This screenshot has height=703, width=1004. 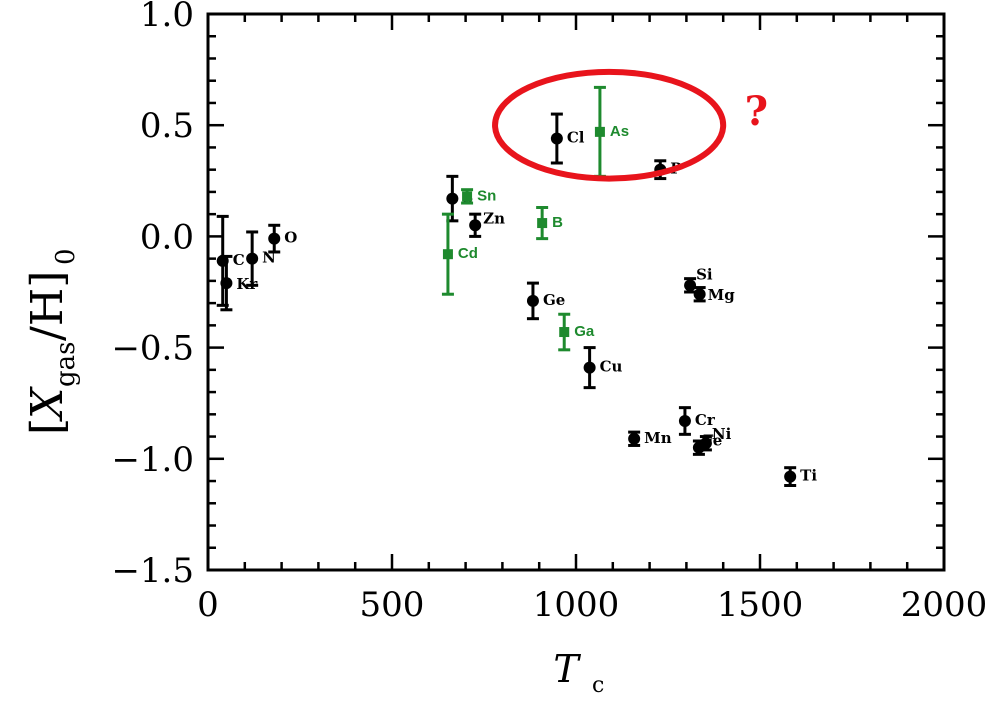 I want to click on point-label: As, so click(x=619, y=131).